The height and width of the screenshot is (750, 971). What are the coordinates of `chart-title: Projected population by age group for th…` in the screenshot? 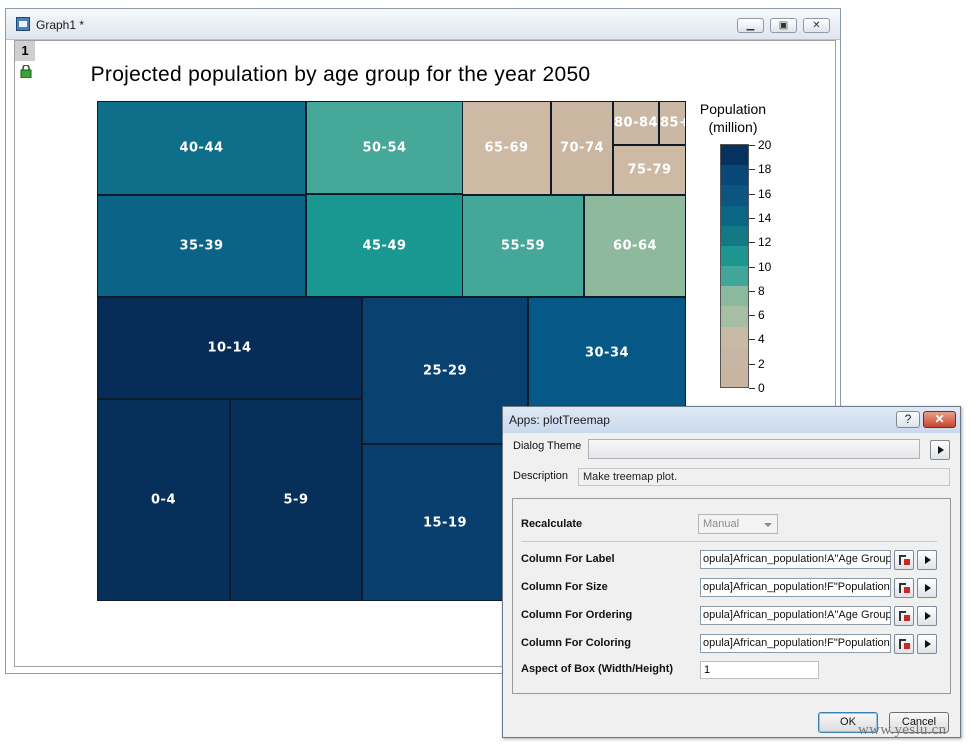 It's located at (340, 74).